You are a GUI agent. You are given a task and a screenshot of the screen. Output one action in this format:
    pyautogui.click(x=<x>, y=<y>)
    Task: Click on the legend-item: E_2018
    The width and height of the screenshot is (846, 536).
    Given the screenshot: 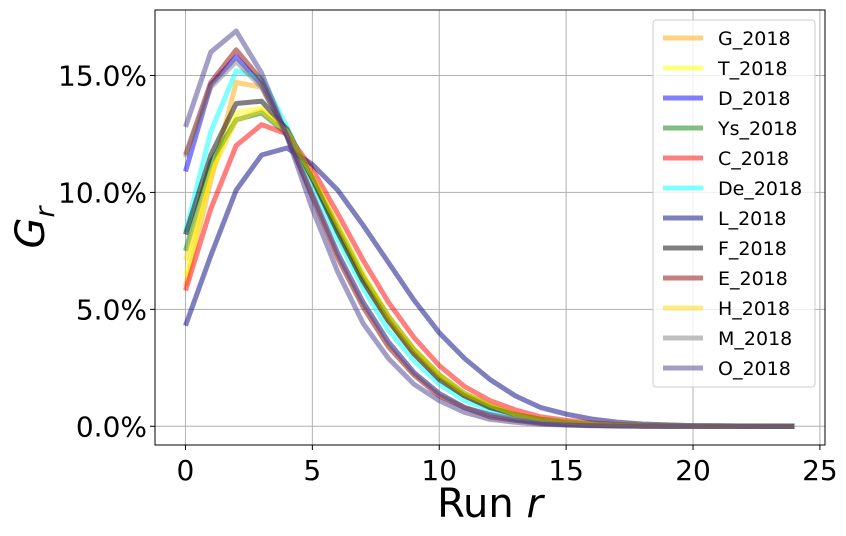 What is the action you would take?
    pyautogui.click(x=725, y=279)
    